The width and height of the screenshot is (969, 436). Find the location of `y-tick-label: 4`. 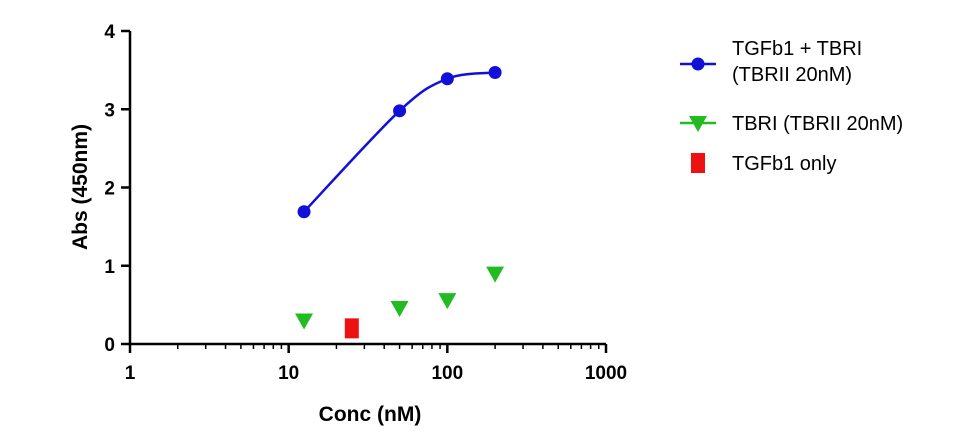

y-tick-label: 4 is located at coordinates (109, 32).